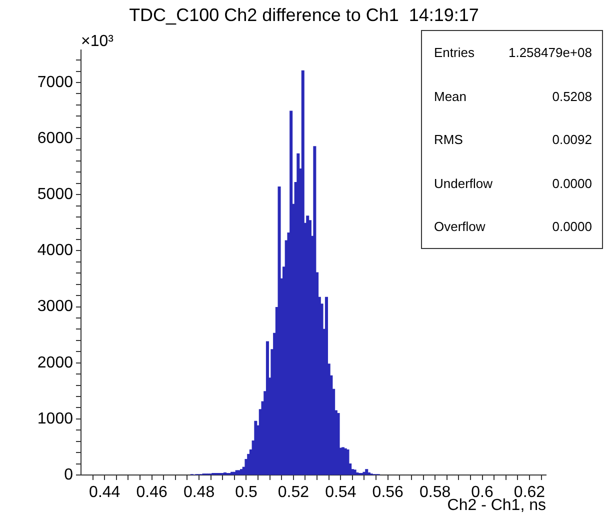  I want to click on y-tick-label: 3000, so click(55, 307).